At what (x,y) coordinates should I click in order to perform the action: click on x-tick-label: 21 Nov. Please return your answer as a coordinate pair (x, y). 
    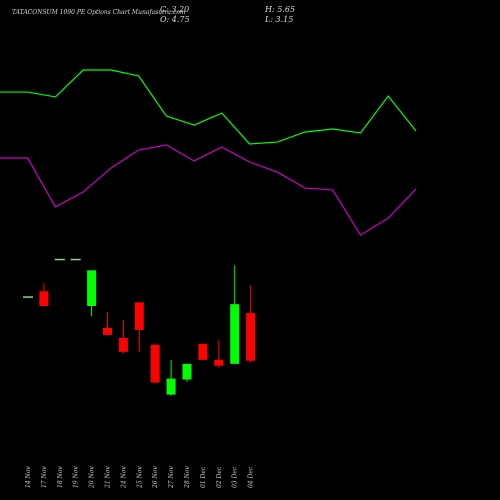
    Looking at the image, I should click on (108, 477).